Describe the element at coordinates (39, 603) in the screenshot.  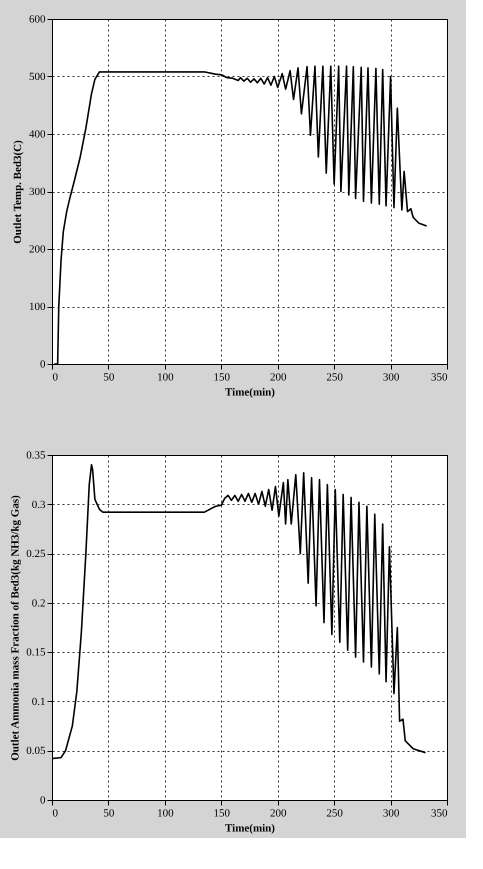
I see `y-tick-label: 0.2` at that location.